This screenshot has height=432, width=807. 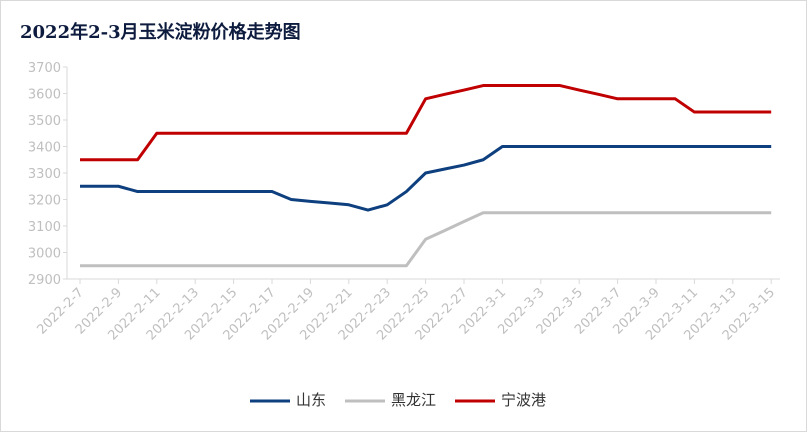 I want to click on y-tick-label: 2900, so click(x=44, y=280).